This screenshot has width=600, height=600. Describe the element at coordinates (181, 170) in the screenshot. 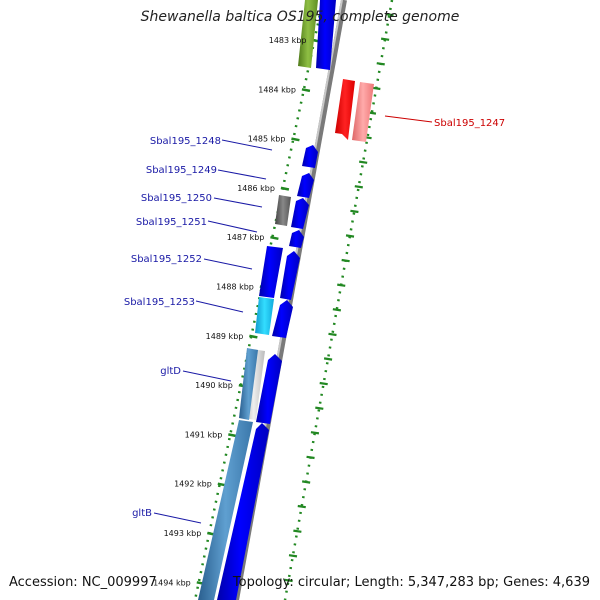

I see `gene-label-sbal195-1249: Sbal195_1249` at that location.